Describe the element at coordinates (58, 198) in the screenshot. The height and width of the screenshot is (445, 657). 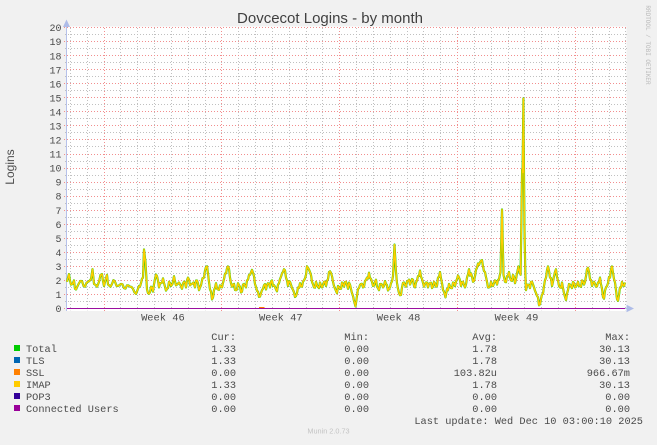
I see `svg-text: 8` at that location.